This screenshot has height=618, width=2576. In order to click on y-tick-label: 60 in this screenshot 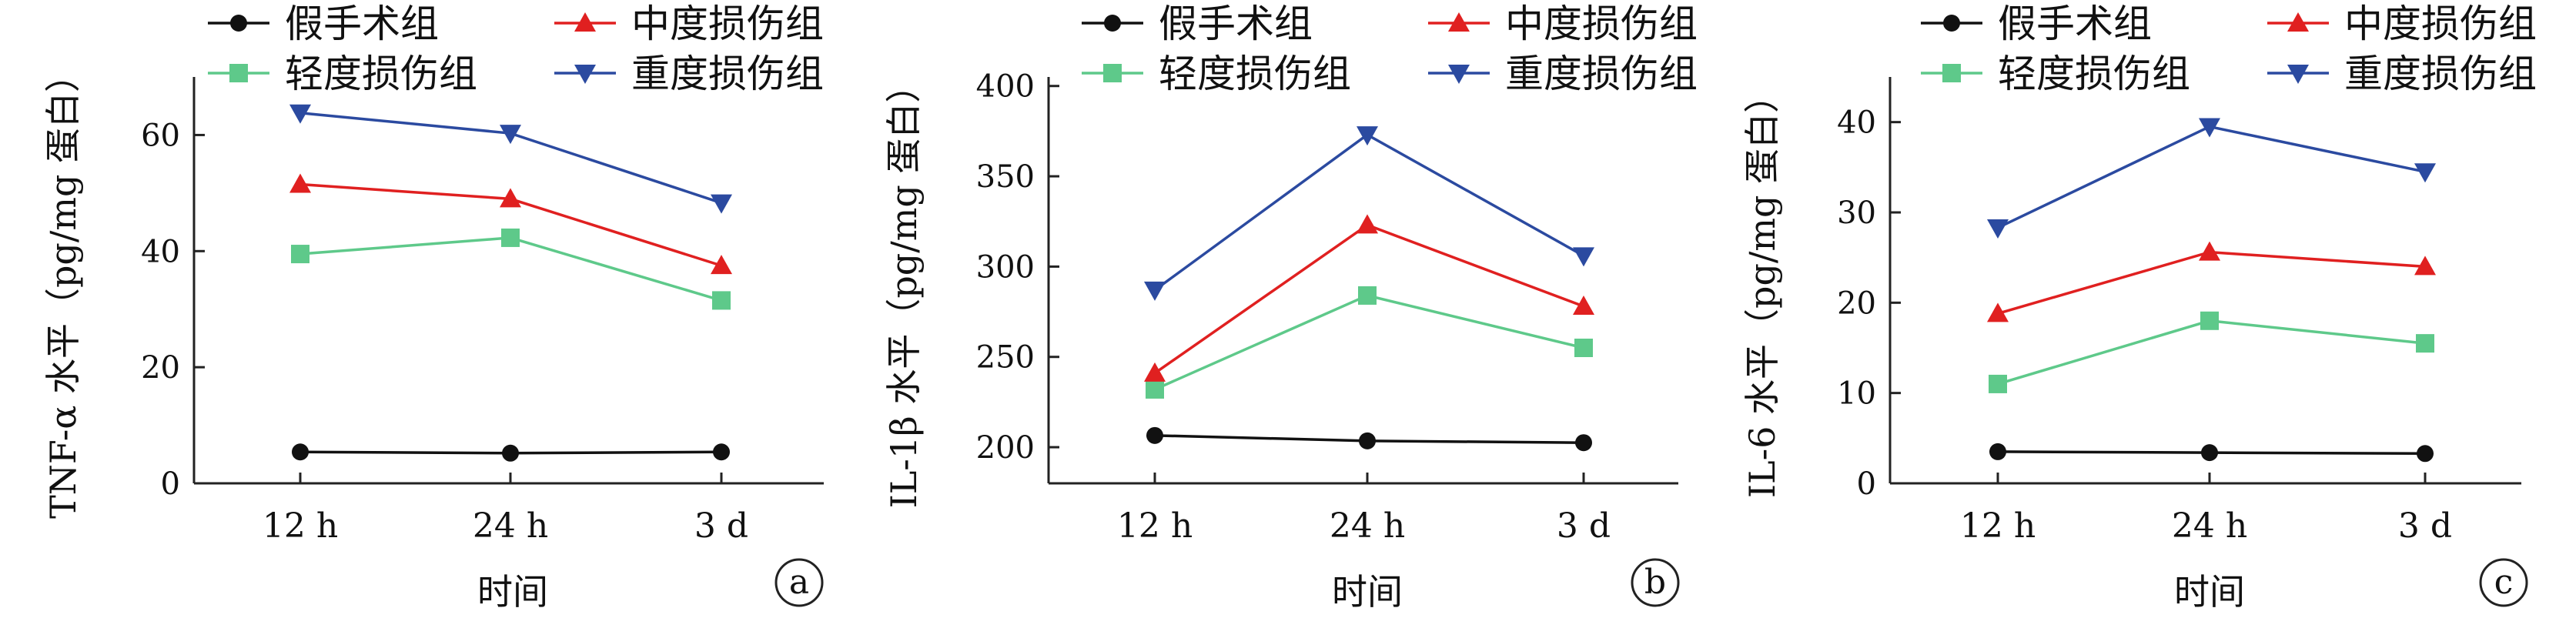, I will do `click(160, 135)`.